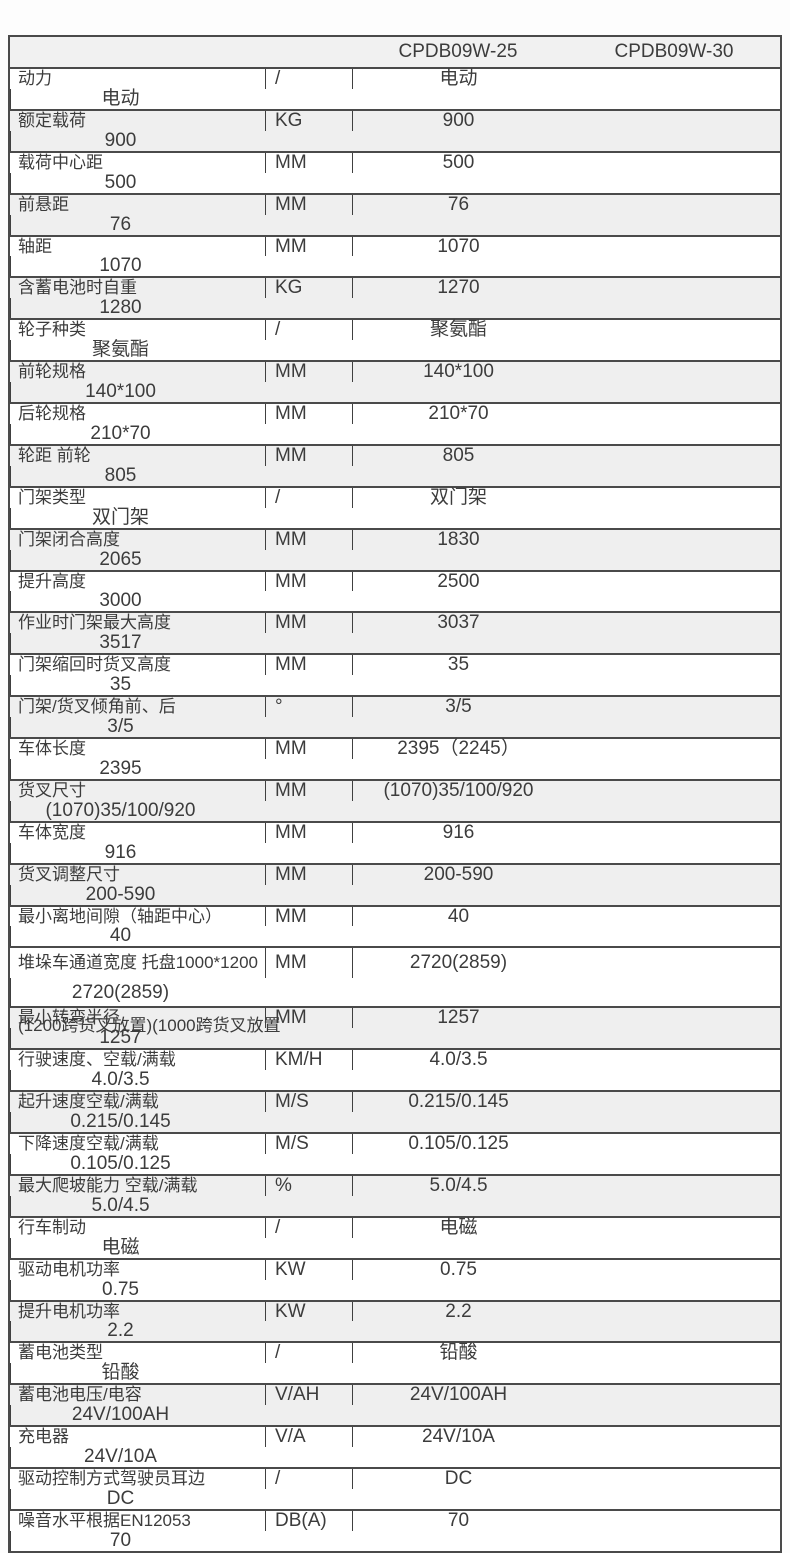 The width and height of the screenshot is (790, 1553). I want to click on spec-value-cell-model1: 2500, so click(458, 581).